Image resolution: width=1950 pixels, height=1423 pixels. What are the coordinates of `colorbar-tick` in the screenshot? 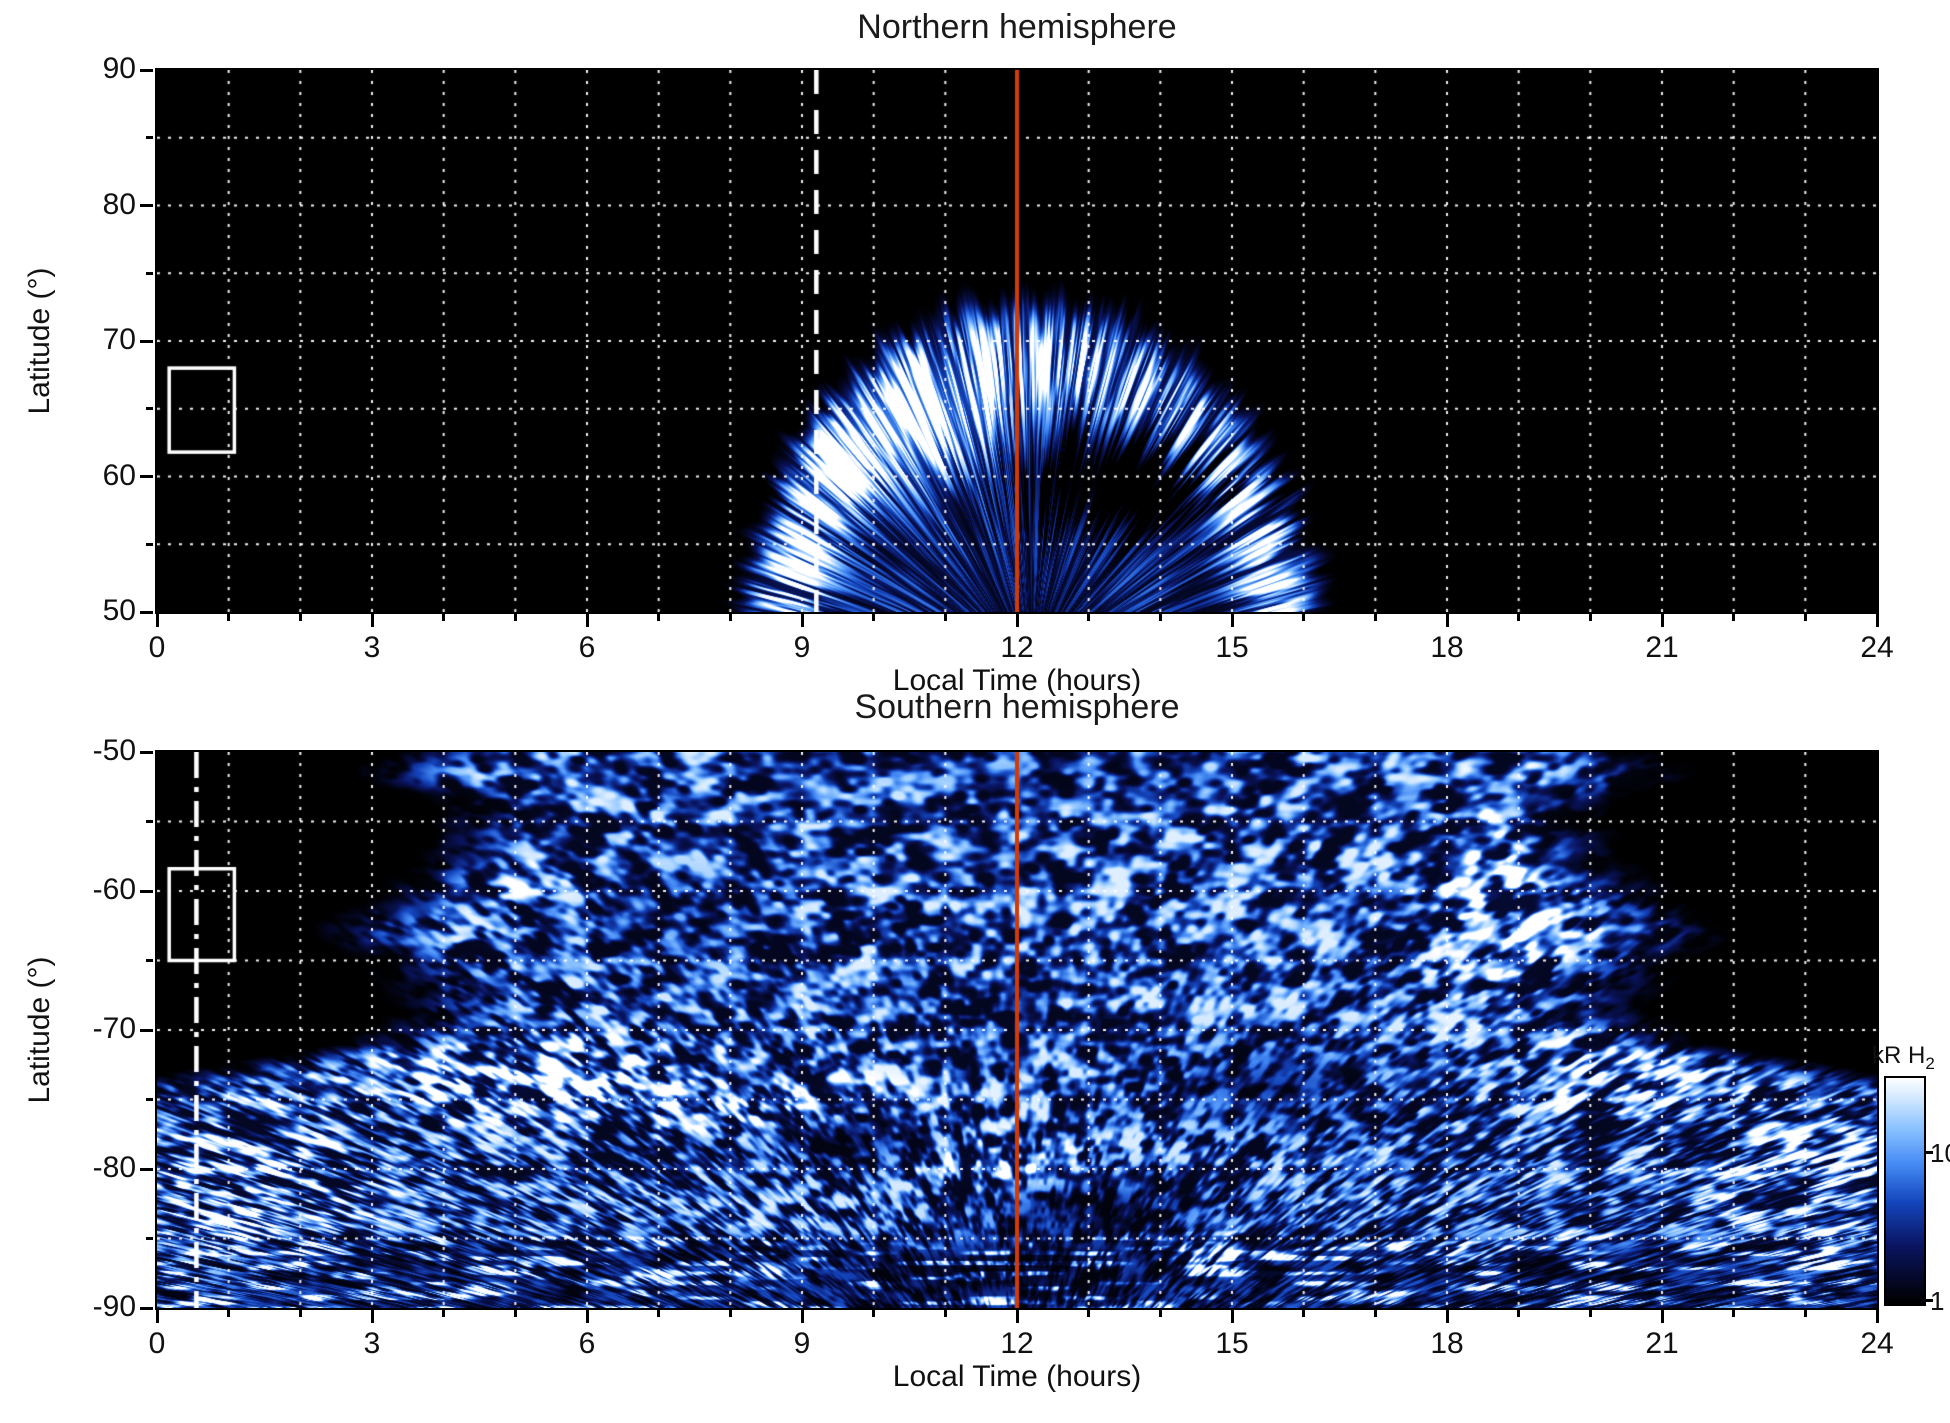 It's located at (1929, 1301).